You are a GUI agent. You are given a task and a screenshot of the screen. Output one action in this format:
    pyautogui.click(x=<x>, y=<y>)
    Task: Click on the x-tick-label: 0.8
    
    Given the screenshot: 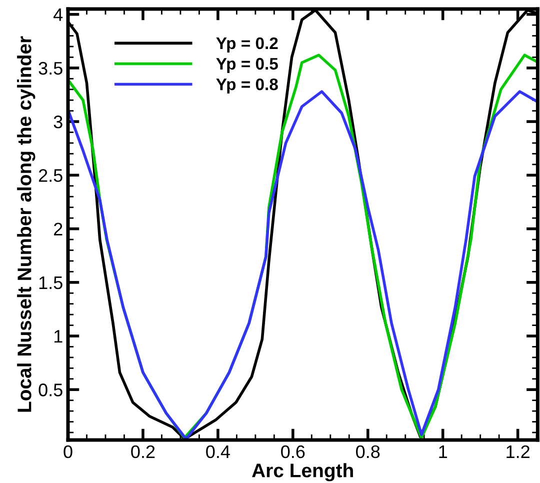 What is the action you would take?
    pyautogui.click(x=368, y=451)
    